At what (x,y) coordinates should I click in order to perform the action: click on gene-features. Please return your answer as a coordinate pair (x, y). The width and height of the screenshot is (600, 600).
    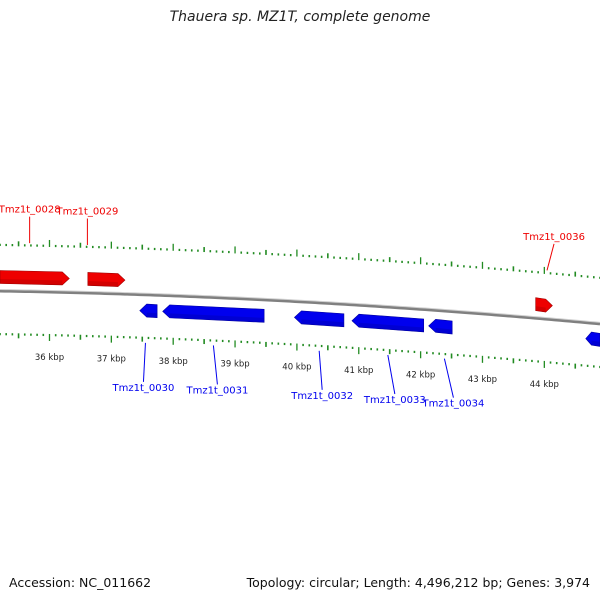
    Looking at the image, I should click on (300, 308).